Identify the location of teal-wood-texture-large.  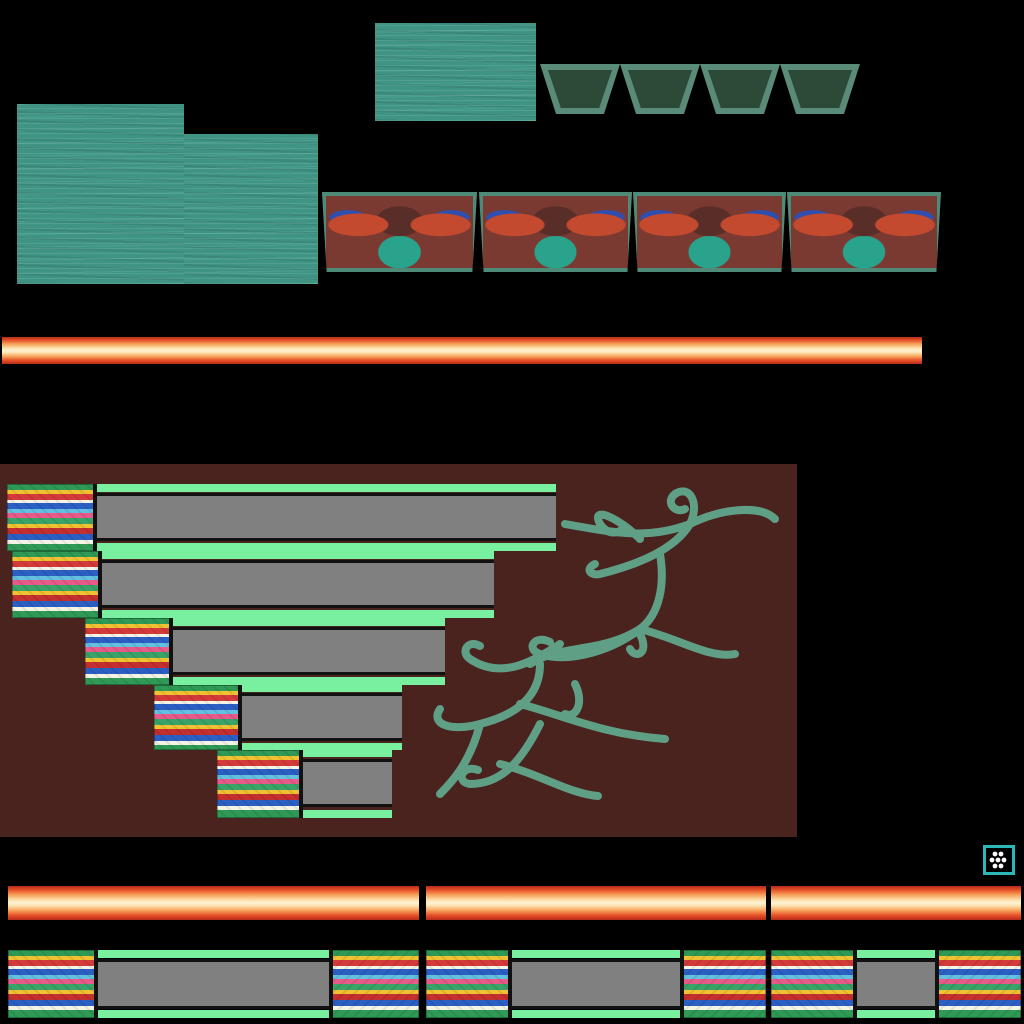
(100, 194).